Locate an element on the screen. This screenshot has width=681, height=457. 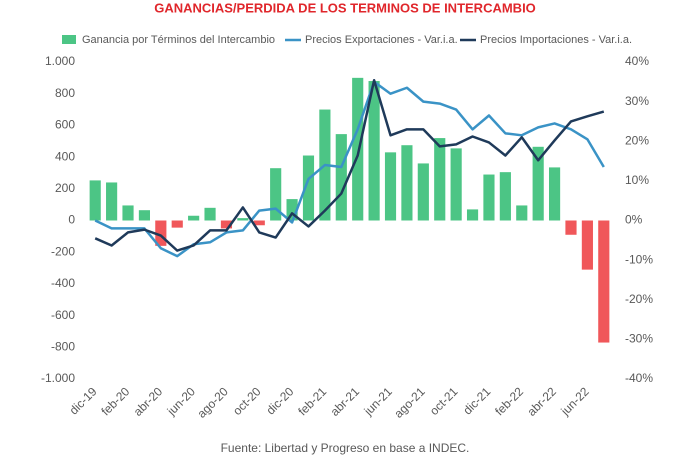
y2-tick-label: 0% is located at coordinates (634, 220).